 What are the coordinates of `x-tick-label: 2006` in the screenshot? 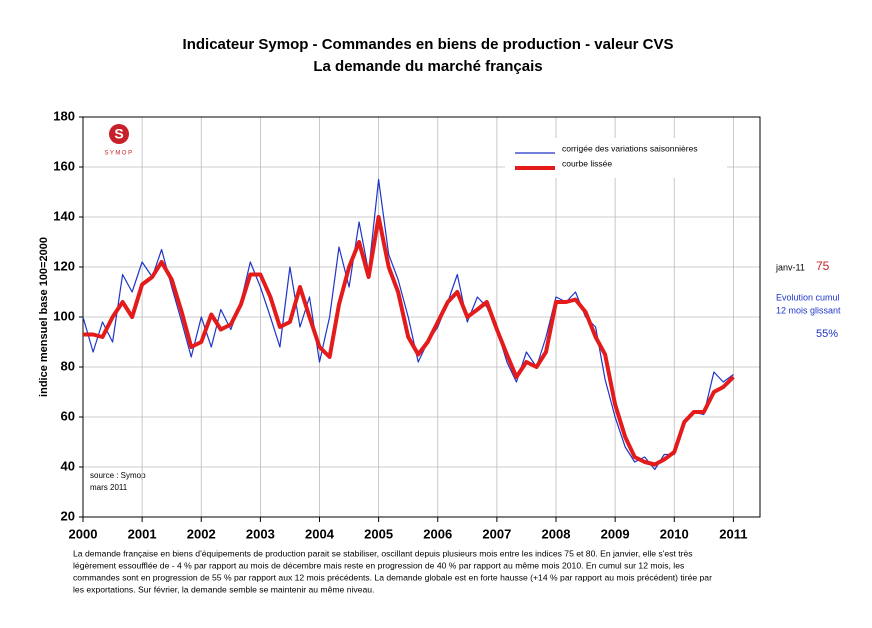 It's located at (437, 533).